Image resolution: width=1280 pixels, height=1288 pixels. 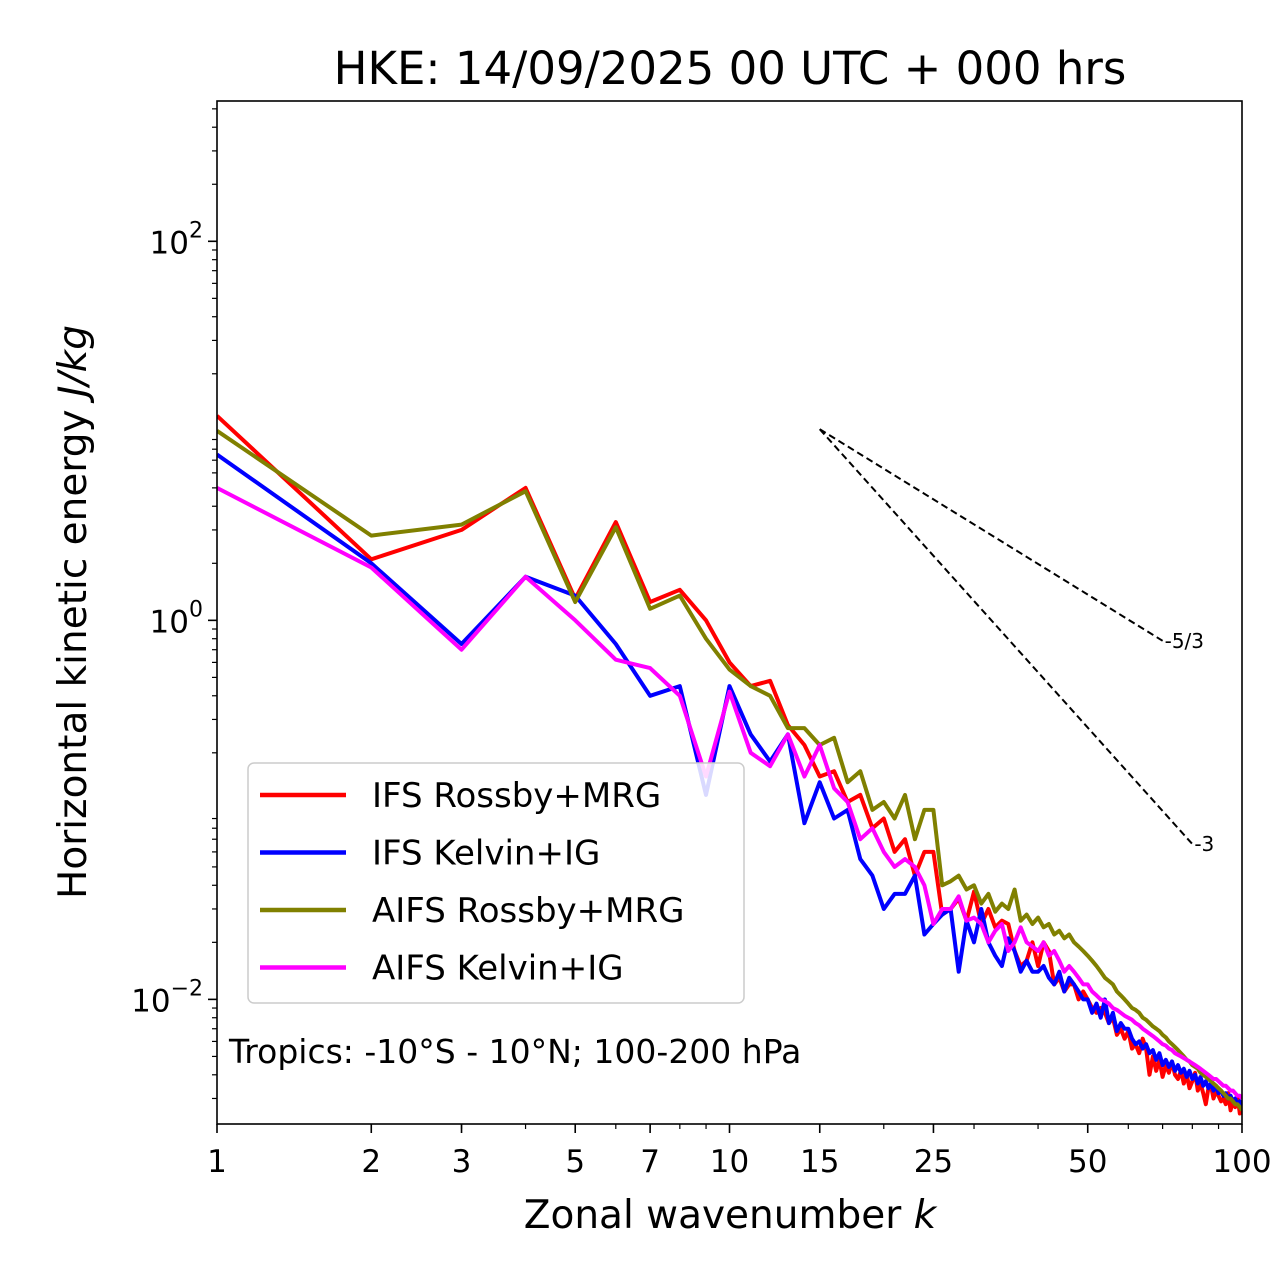 I want to click on legend-label: IFS Kelvin+IG, so click(x=486, y=854).